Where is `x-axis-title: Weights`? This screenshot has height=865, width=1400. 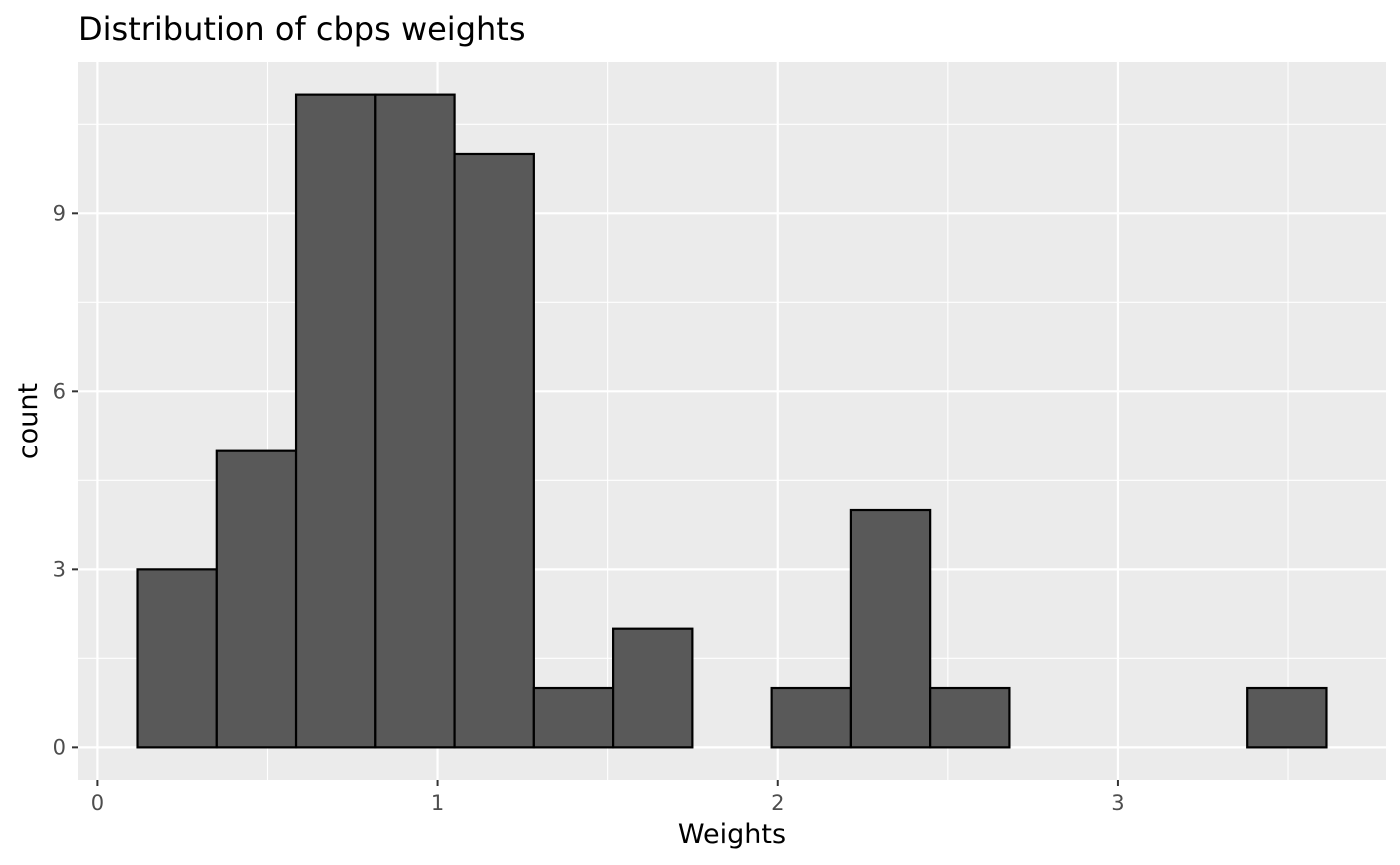 x-axis-title: Weights is located at coordinates (732, 834).